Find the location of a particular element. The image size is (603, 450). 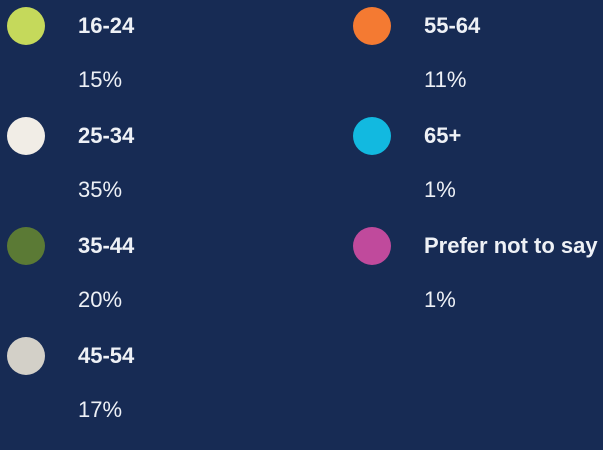

item-label: 16-24 is located at coordinates (106, 25).